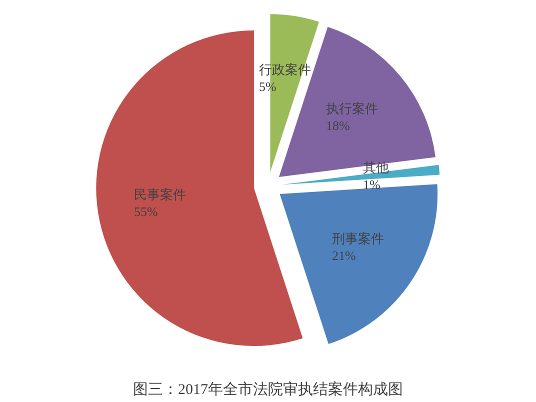  I want to click on data-label: 55%, so click(146, 211).